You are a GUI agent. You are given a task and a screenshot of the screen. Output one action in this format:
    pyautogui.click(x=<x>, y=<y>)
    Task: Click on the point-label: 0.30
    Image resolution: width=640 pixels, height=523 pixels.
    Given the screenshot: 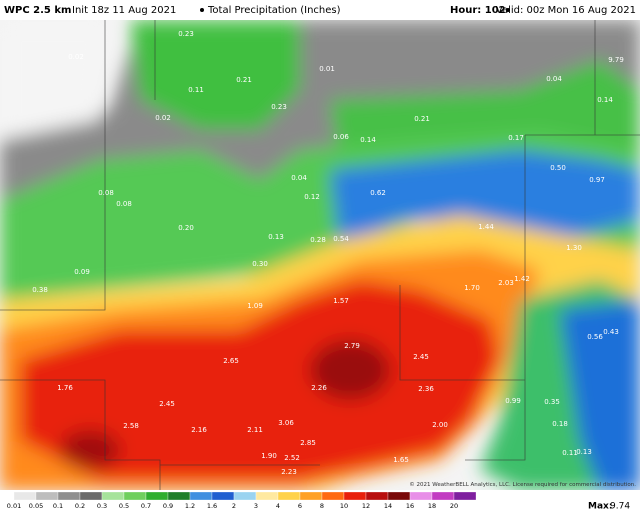 What is the action you would take?
    pyautogui.click(x=260, y=264)
    